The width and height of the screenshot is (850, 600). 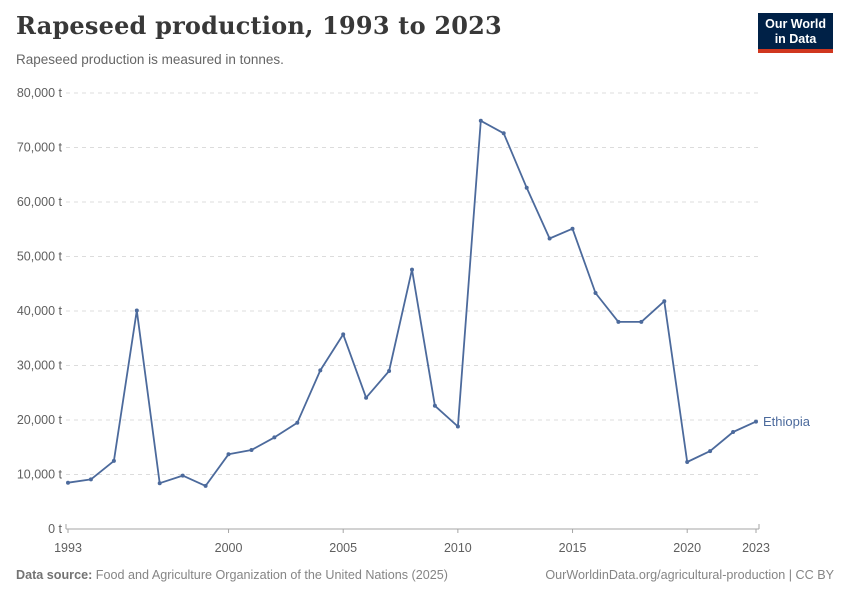 I want to click on y-axis-label: 10,000 t, so click(x=40, y=475).